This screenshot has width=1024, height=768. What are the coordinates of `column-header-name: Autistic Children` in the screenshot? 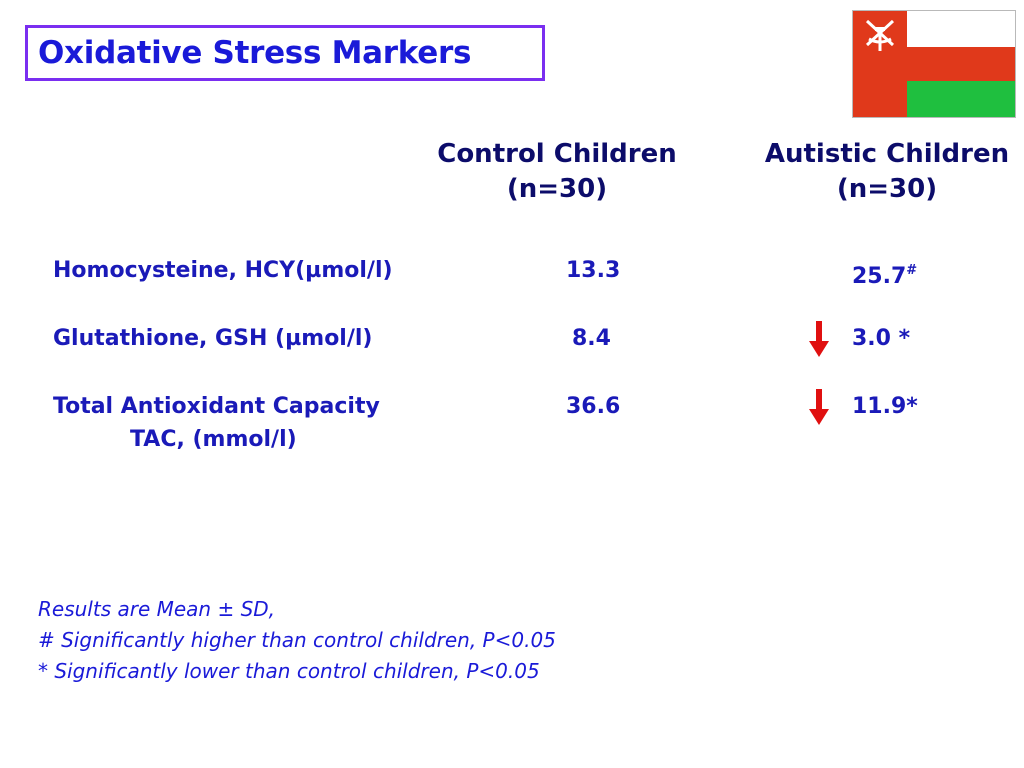 It's located at (887, 154).